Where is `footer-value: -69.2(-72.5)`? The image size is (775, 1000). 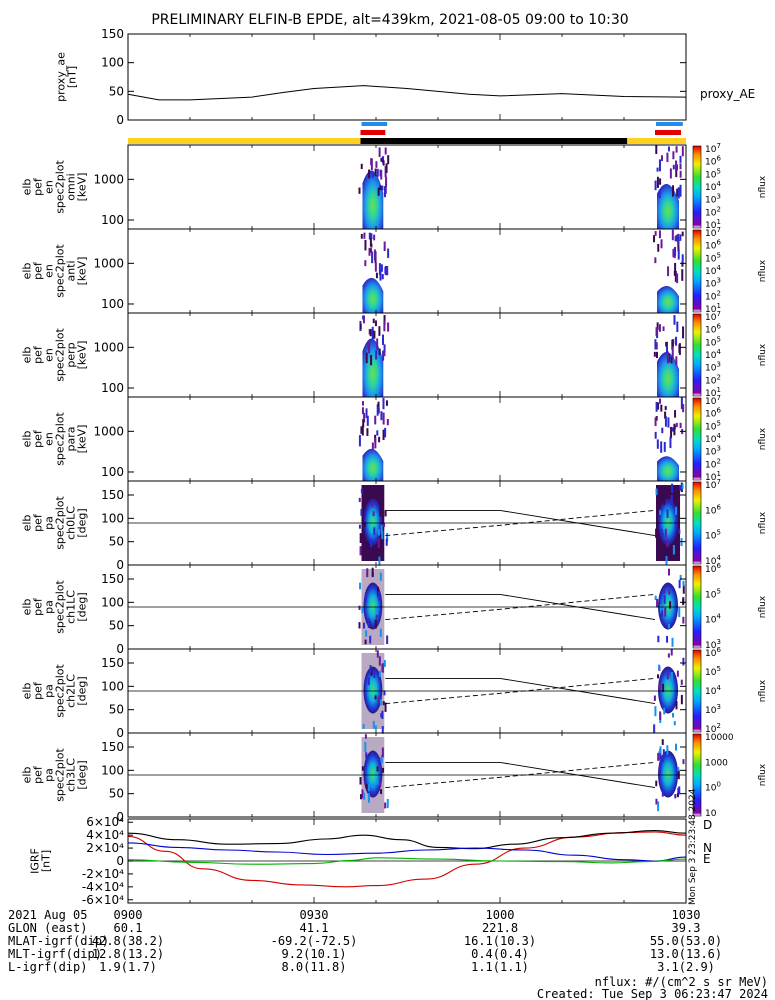 footer-value: -69.2(-72.5) is located at coordinates (314, 941).